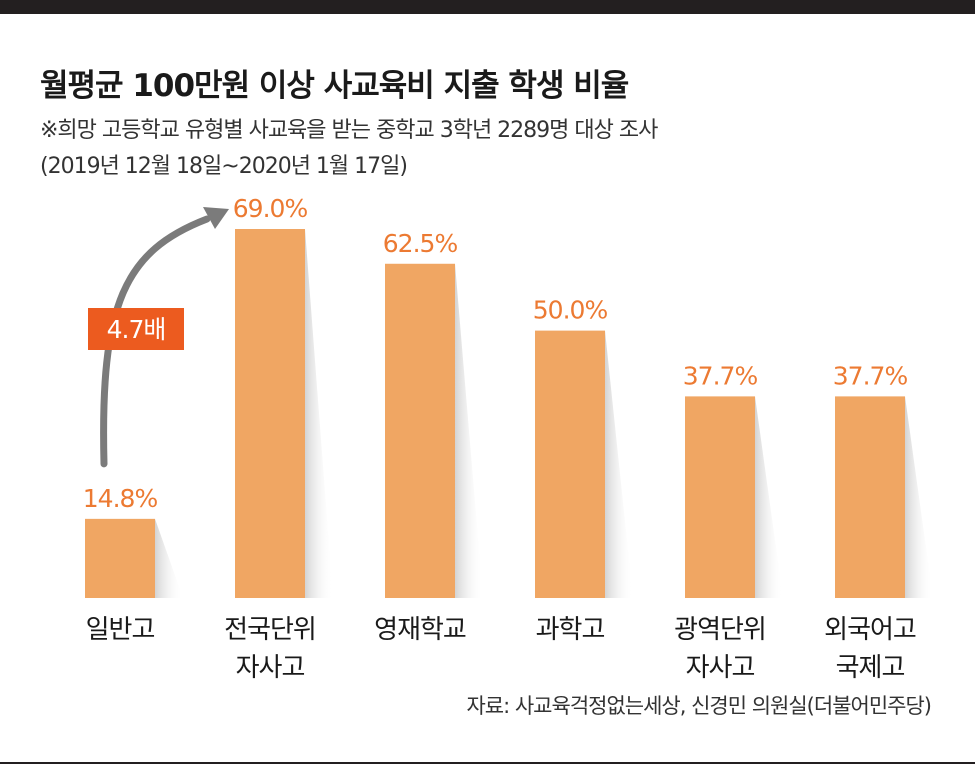 The image size is (975, 768). I want to click on category-label-5-0: 외국어고, so click(870, 630).